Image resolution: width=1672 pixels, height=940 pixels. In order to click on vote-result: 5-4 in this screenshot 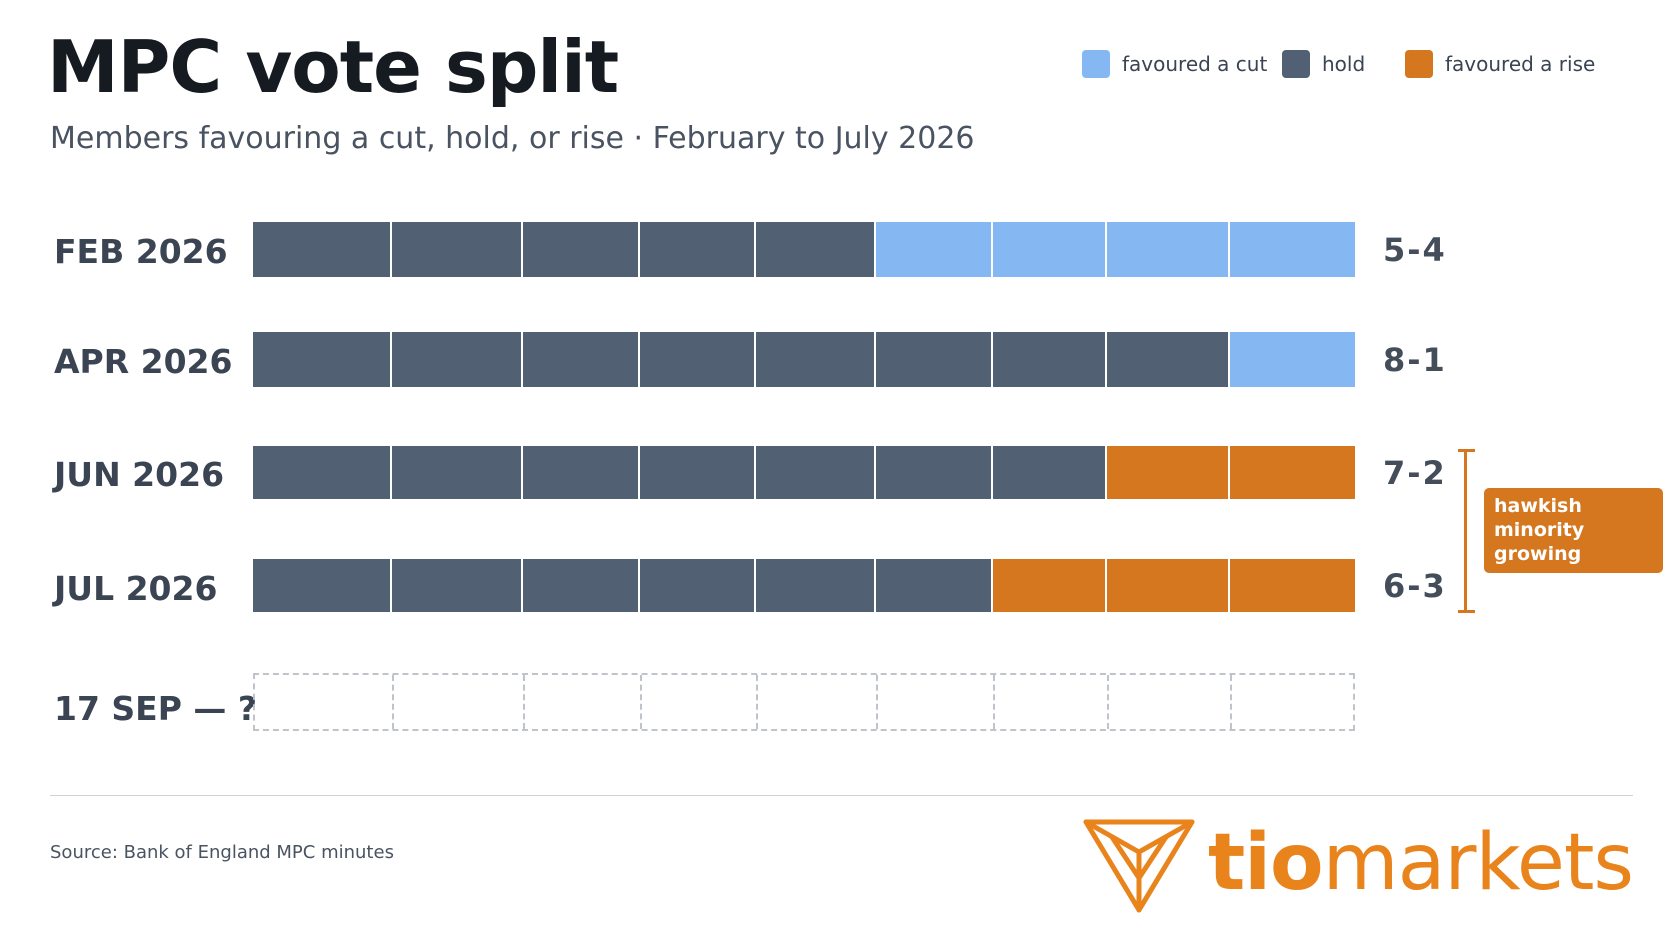, I will do `click(1415, 249)`.